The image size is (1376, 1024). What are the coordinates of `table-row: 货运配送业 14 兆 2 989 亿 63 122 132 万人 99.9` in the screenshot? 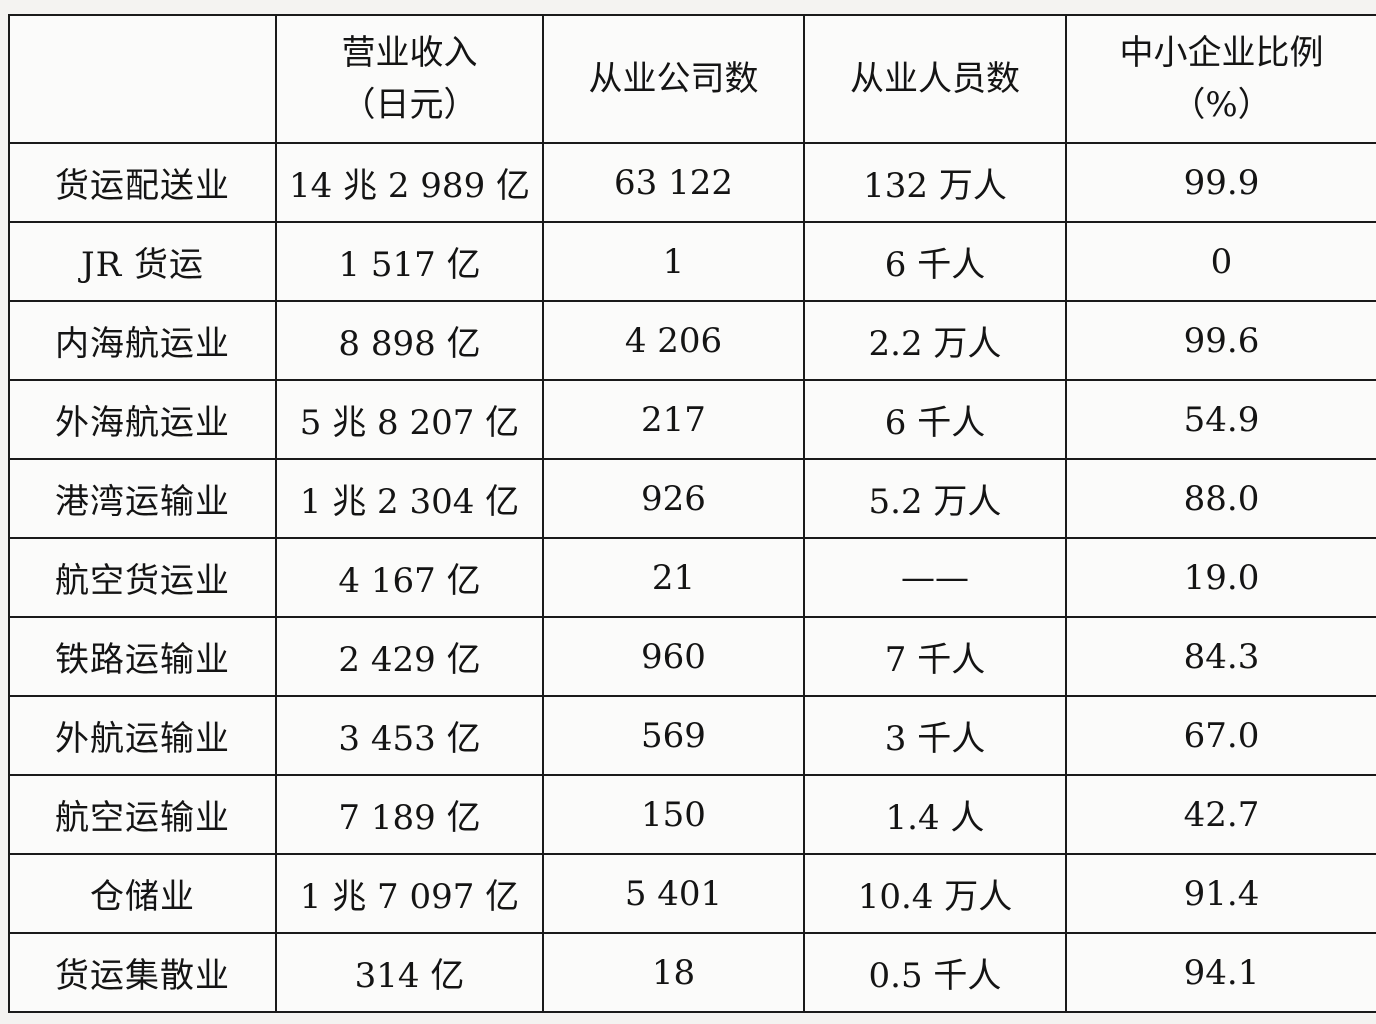 It's located at (692, 182).